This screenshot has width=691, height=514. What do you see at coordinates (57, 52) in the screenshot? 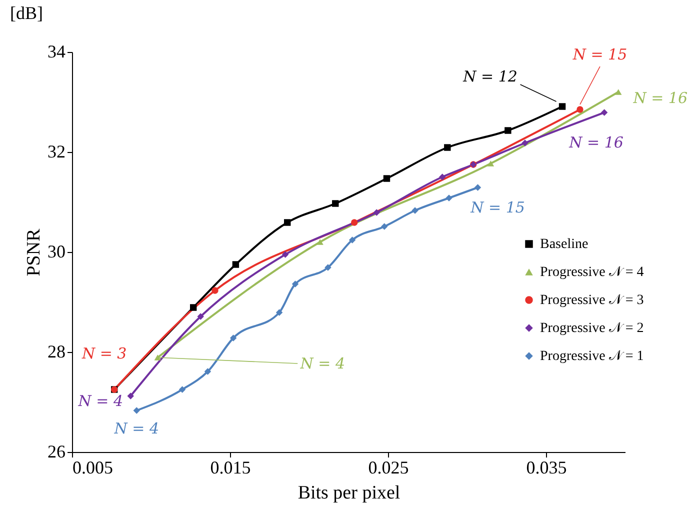
I see `y-tick-label: 34` at bounding box center [57, 52].